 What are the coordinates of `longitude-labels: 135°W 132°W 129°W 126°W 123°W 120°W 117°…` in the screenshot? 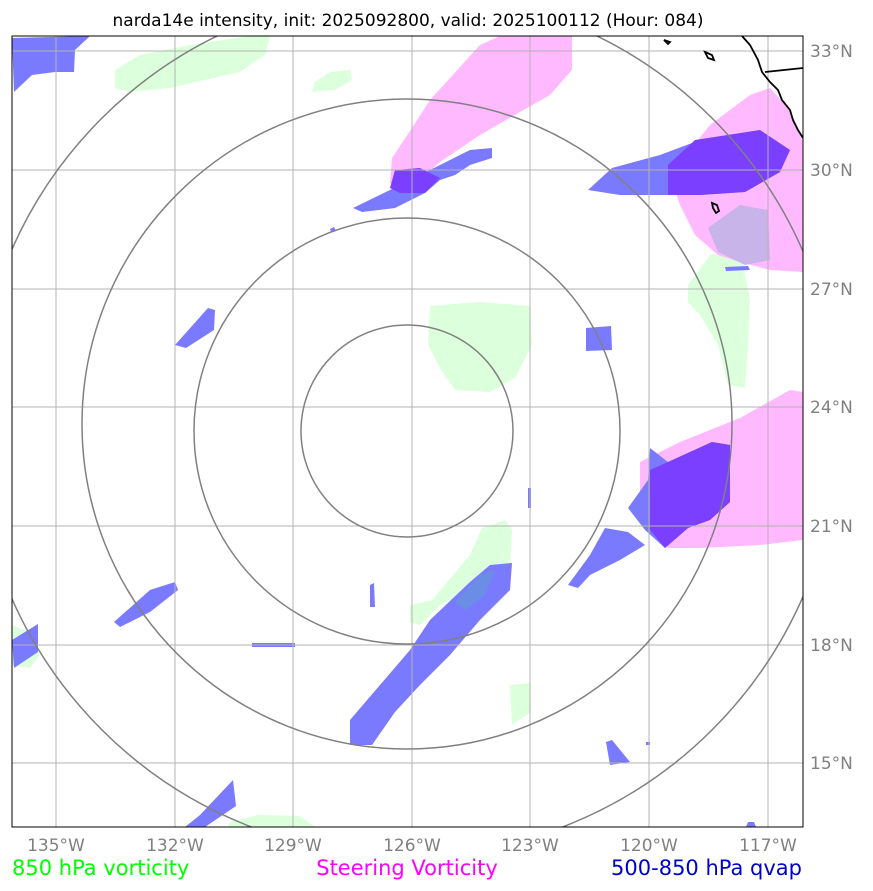 It's located at (412, 846).